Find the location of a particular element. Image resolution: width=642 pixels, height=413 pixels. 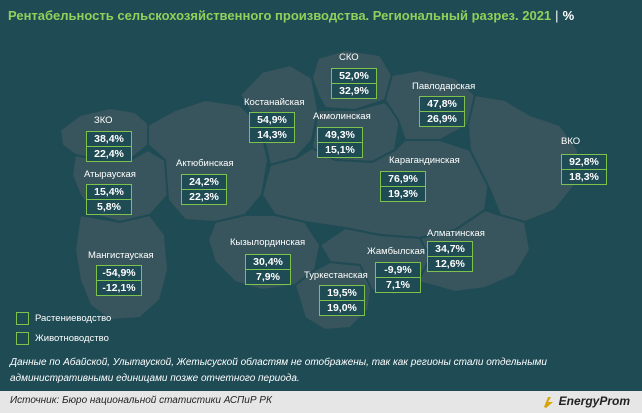

value-box-kyzylorda: 30,4% 7,9% is located at coordinates (268, 269).